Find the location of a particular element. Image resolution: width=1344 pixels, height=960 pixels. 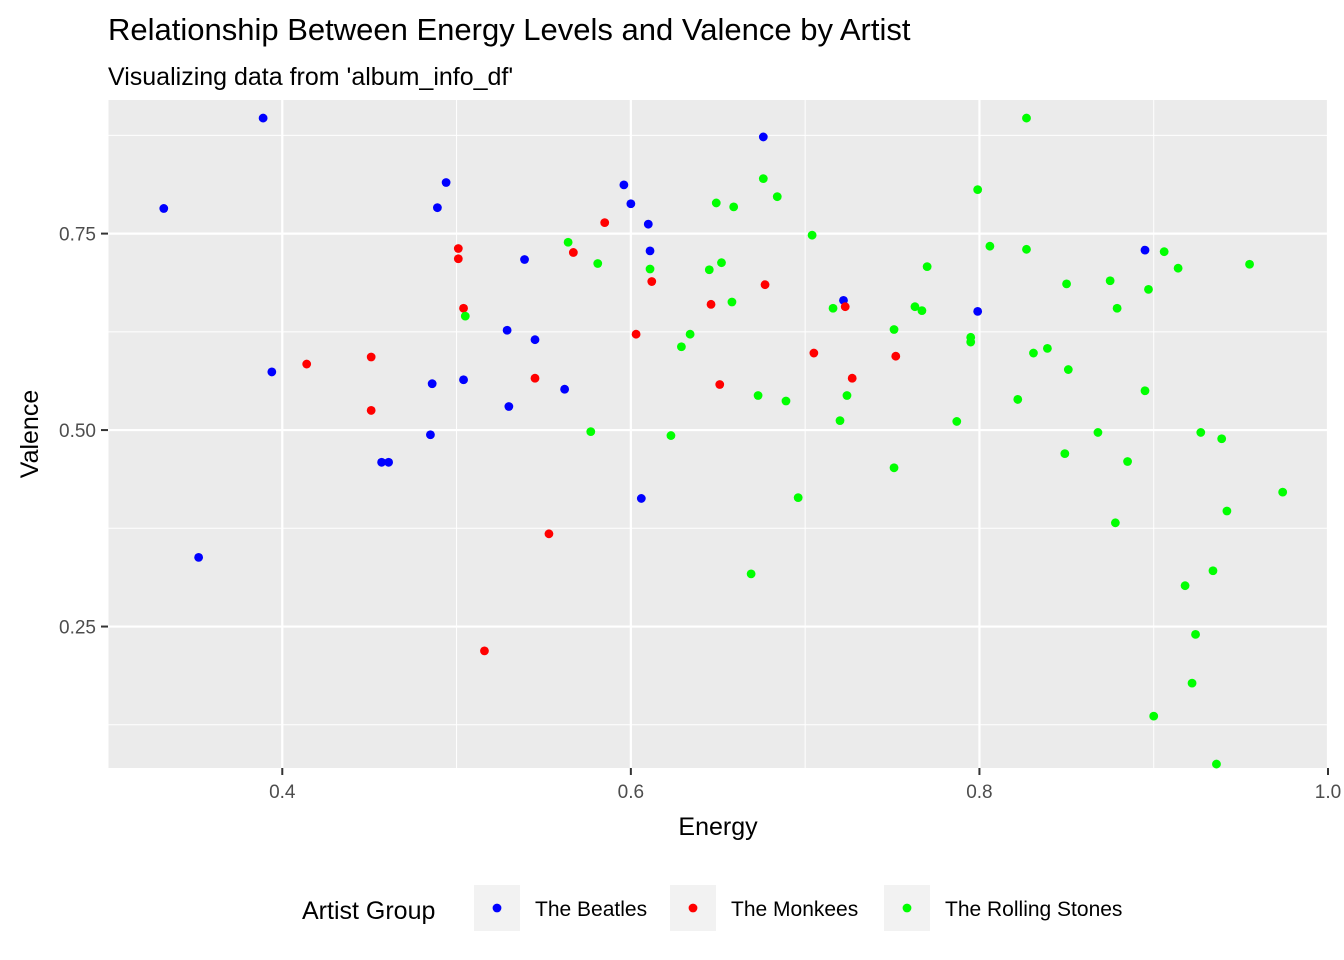

legend-label: The Monkees is located at coordinates (794, 909).